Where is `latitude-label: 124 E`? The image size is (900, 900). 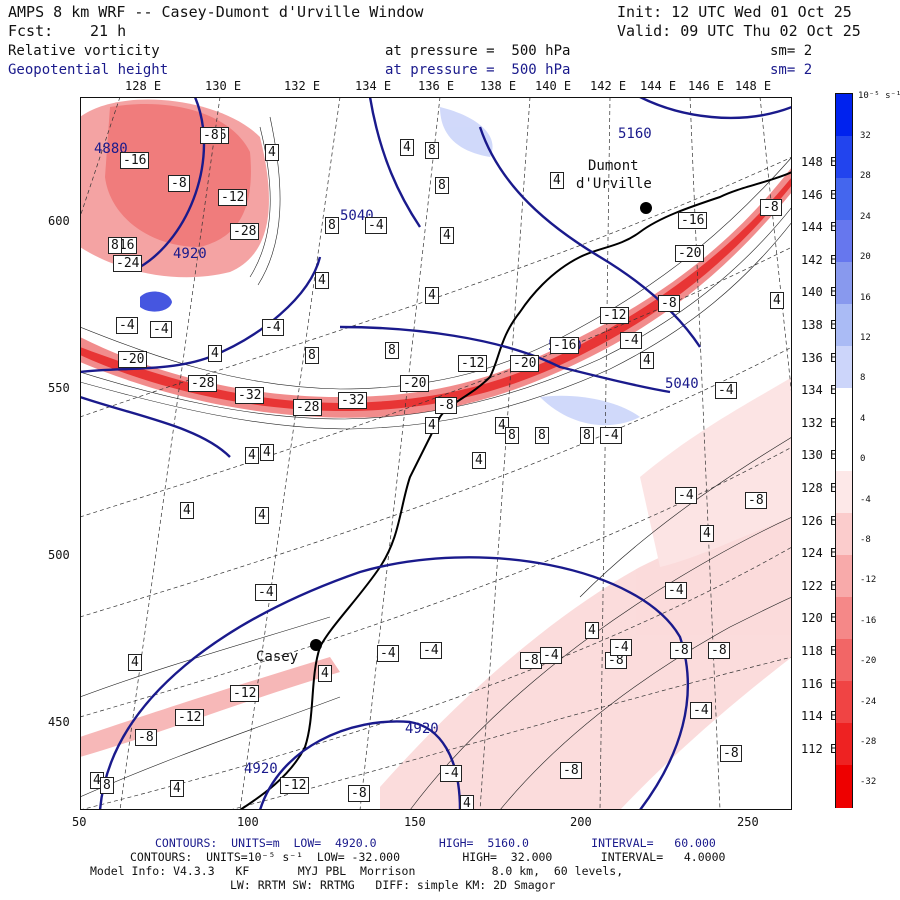 latitude-label: 124 E is located at coordinates (819, 553).